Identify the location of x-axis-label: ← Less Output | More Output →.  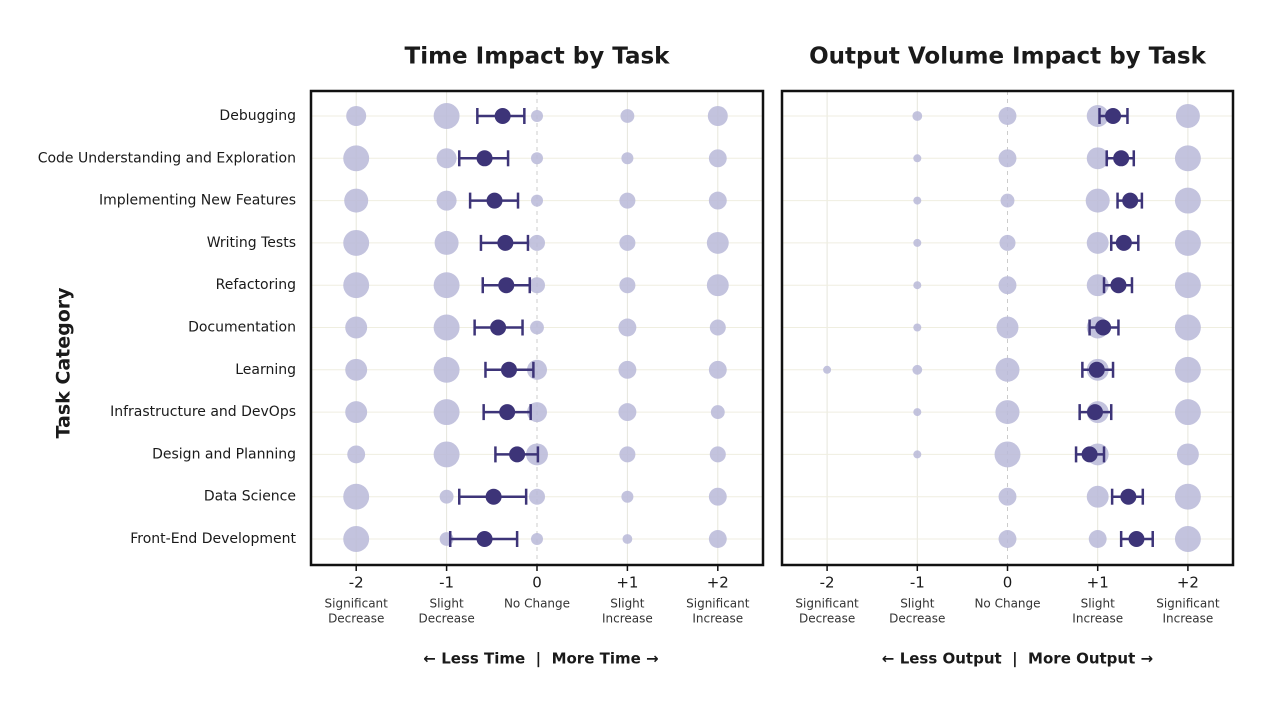
(1017, 659).